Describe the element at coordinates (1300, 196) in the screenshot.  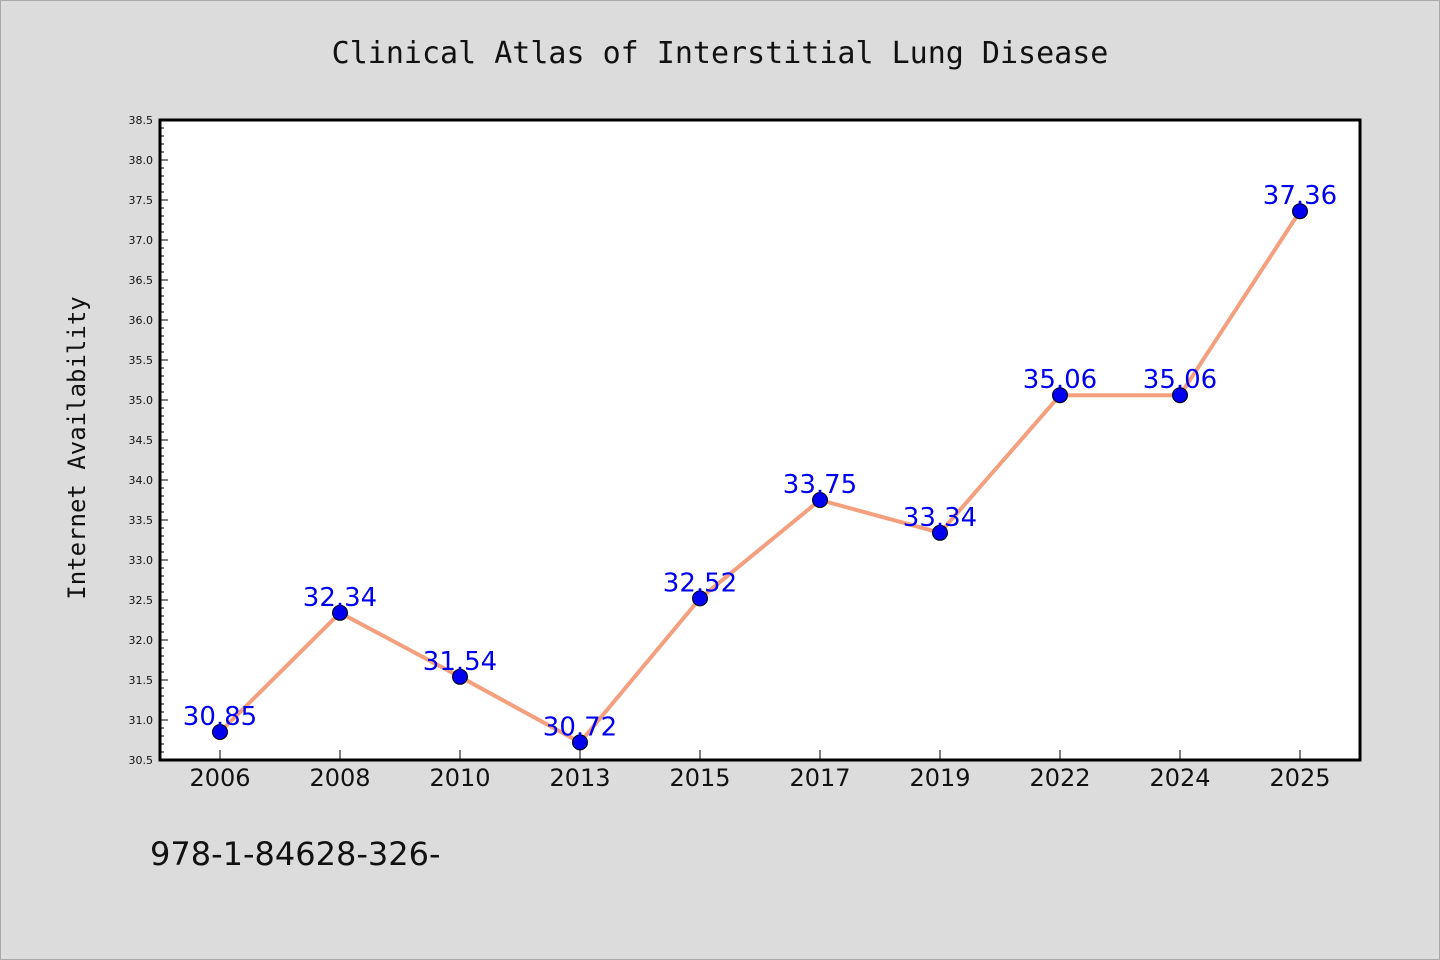
I see `data-label: 37.36` at that location.